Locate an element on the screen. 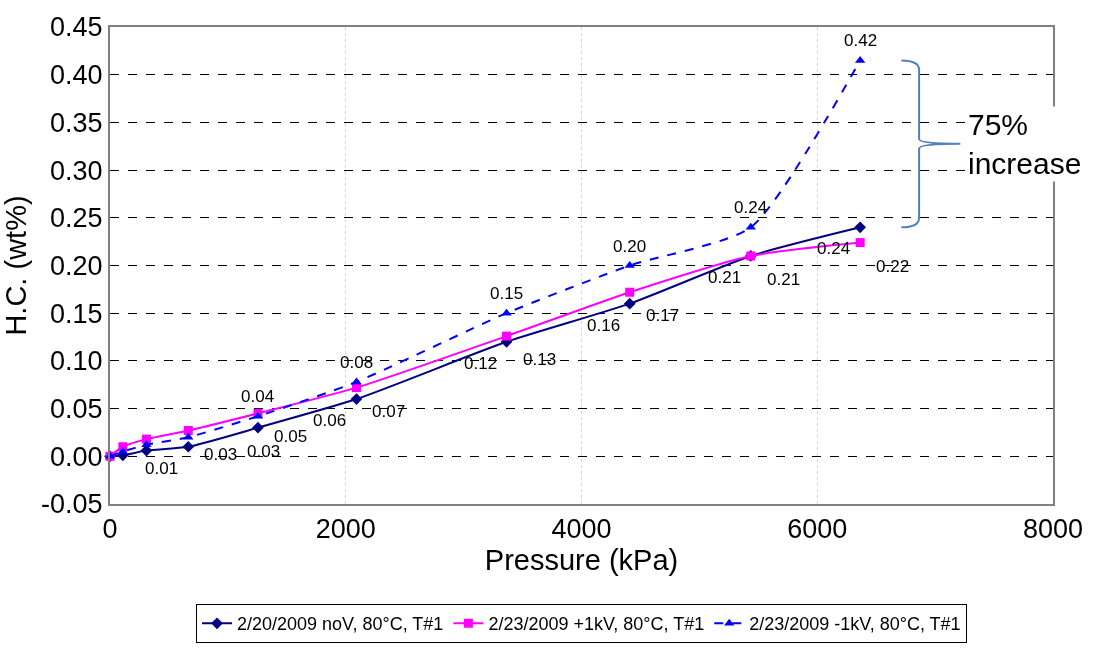  data-label: 0.07 is located at coordinates (389, 411).